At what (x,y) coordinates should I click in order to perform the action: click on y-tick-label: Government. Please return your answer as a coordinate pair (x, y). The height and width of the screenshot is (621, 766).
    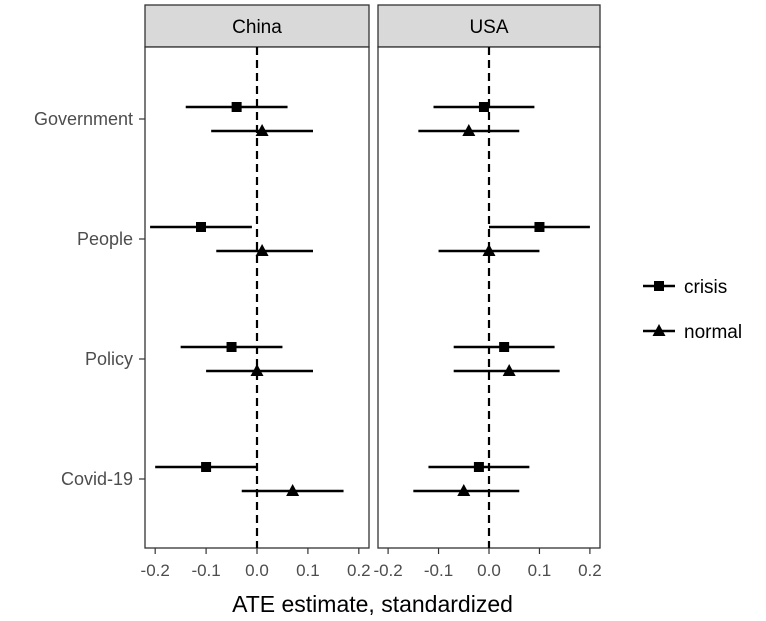
    Looking at the image, I should click on (83, 119).